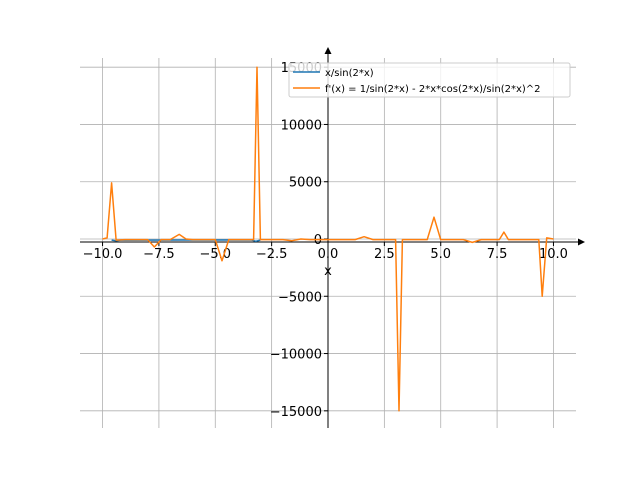  Describe the element at coordinates (497, 254) in the screenshot. I see `x-tick-label-7: 7.5` at that location.